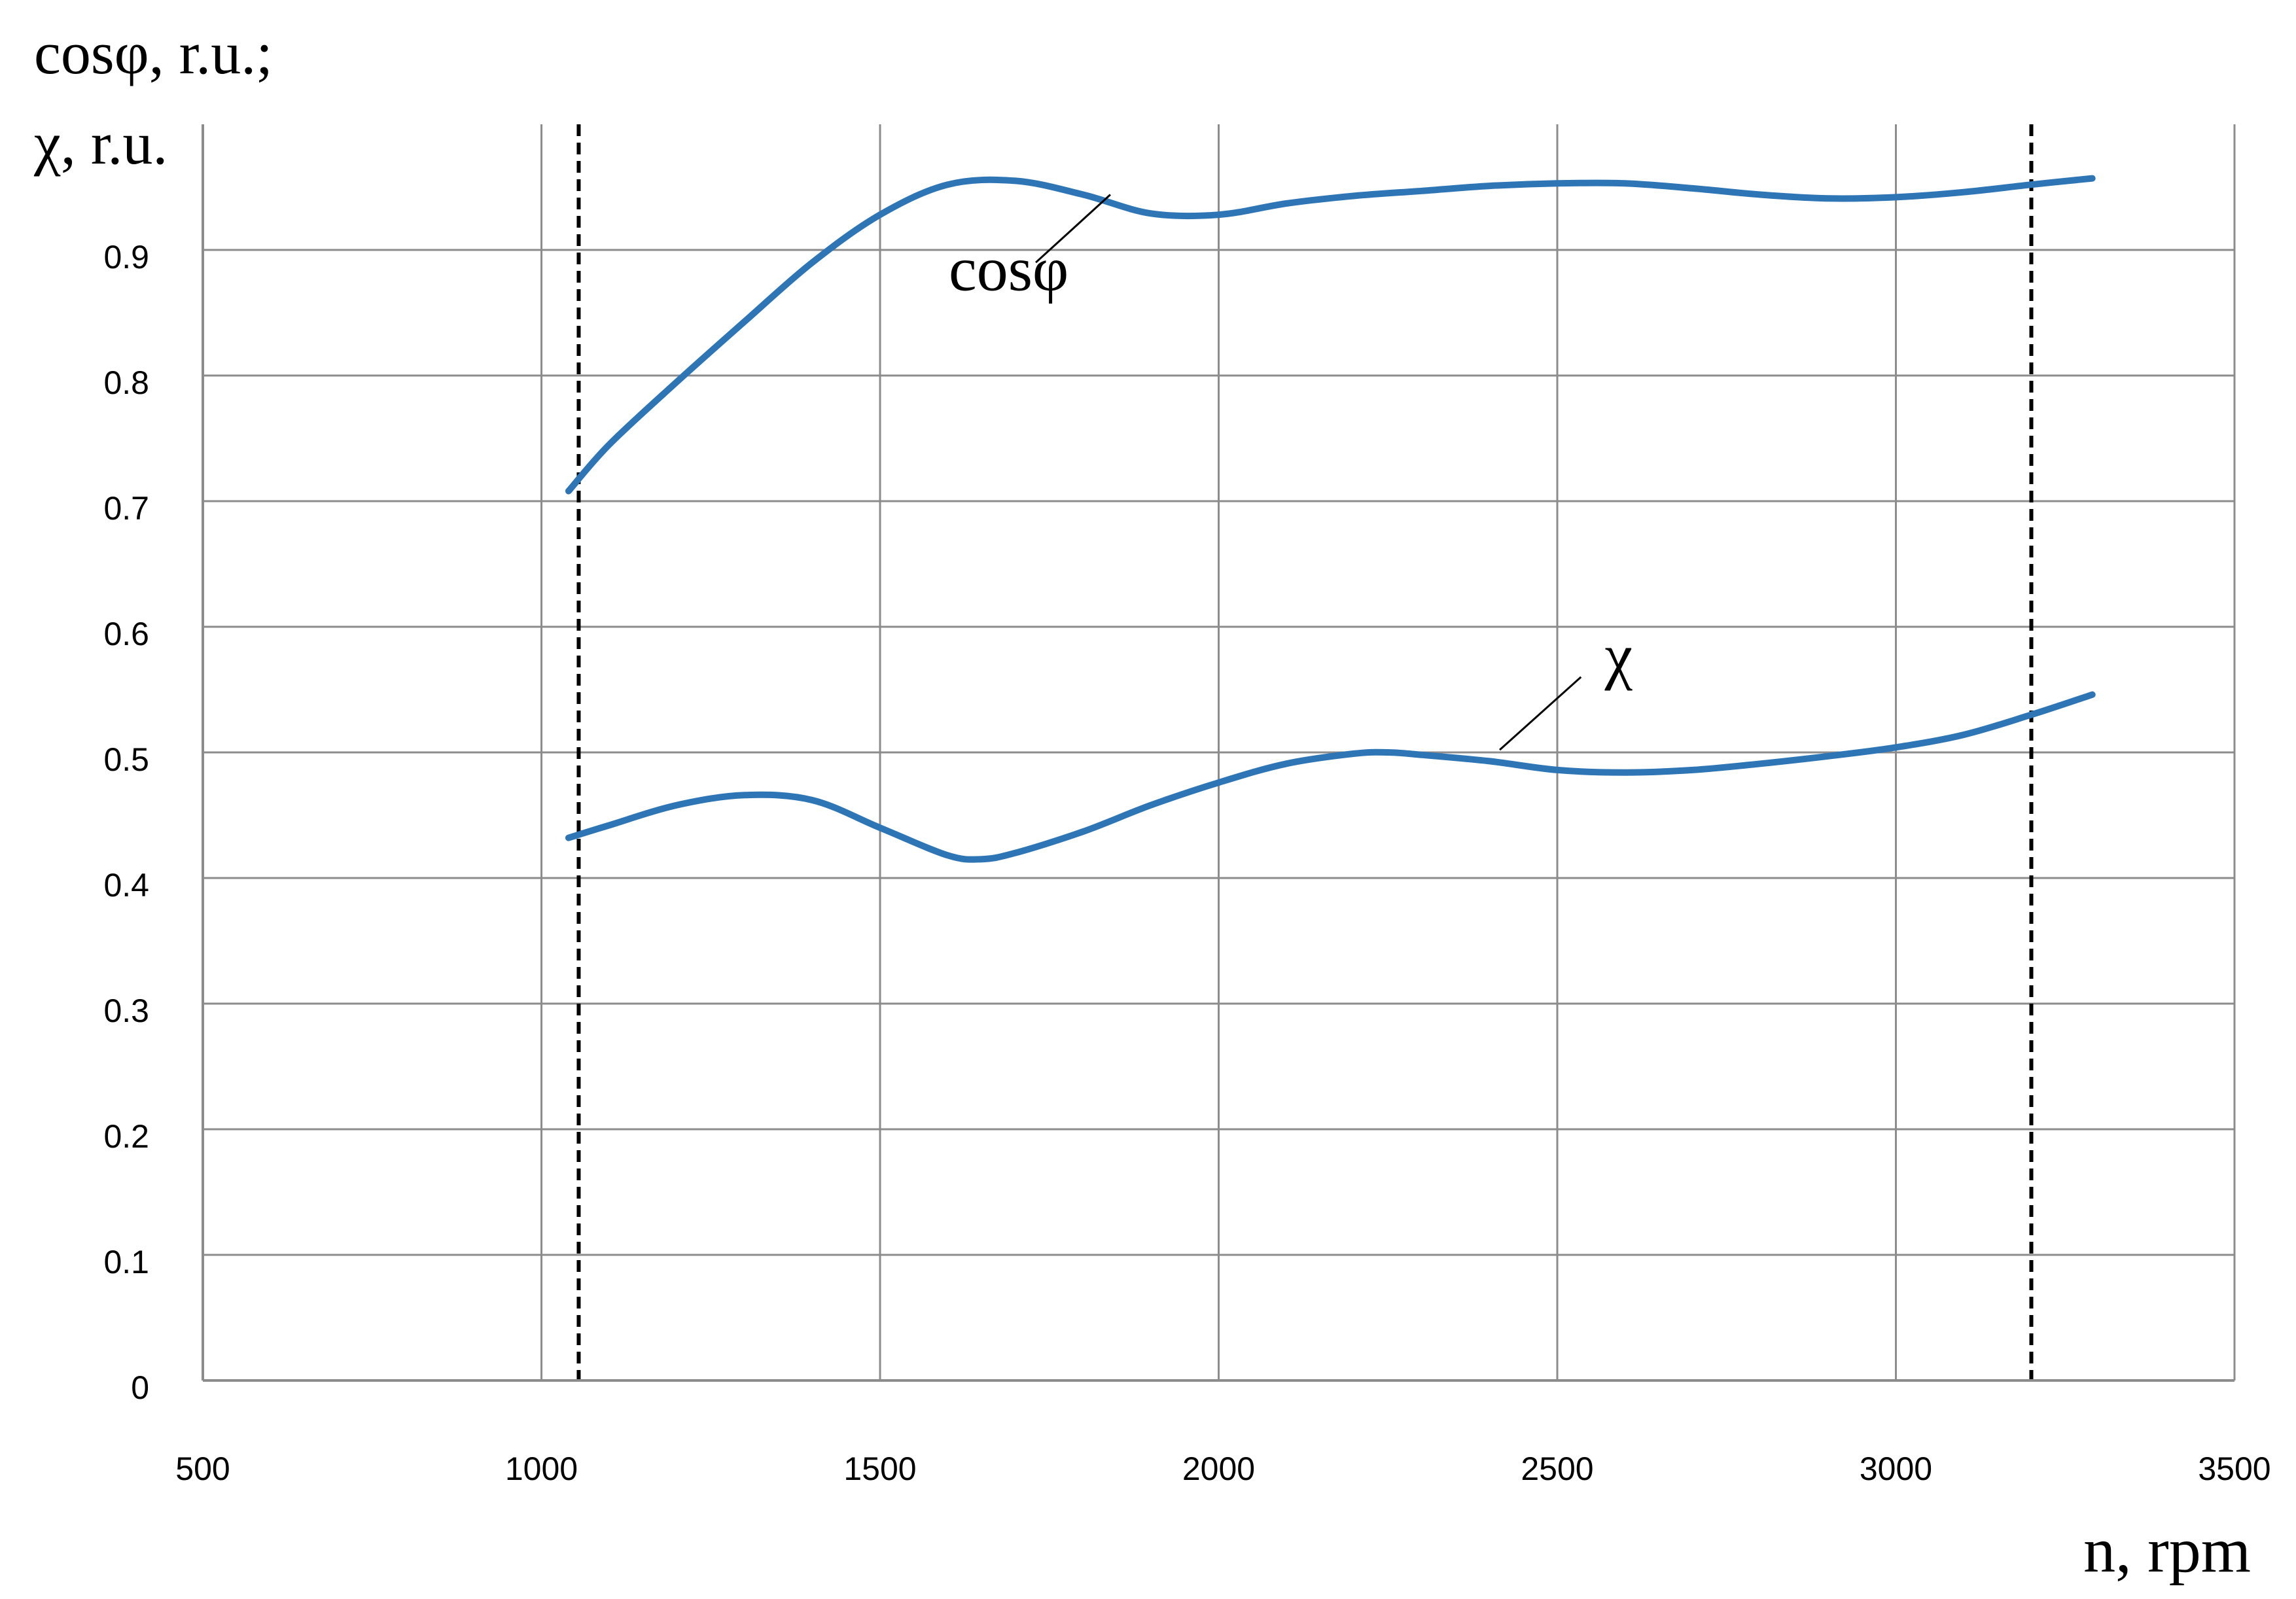 The height and width of the screenshot is (1599, 2296). Describe the element at coordinates (879, 1468) in the screenshot. I see `x-tick-label: 1500` at that location.